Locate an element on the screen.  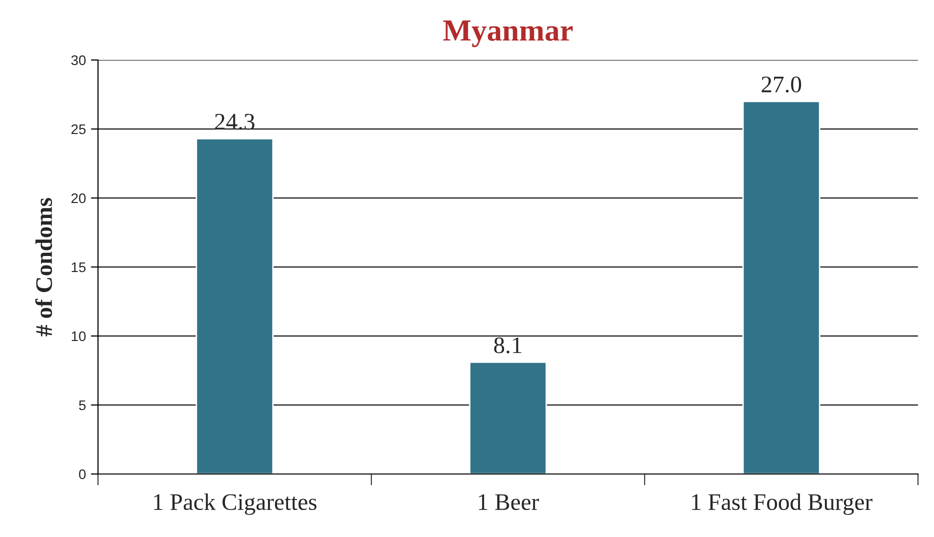
y-tick-label: 10 is located at coordinates (79, 336).